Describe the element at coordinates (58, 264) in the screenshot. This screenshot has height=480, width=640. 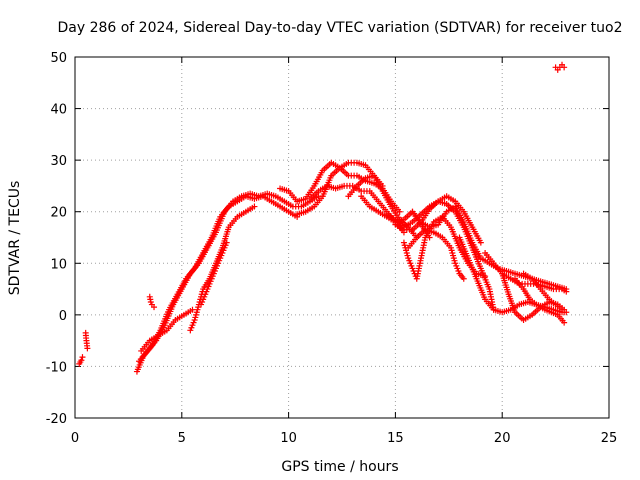
I see `y-tick-label: 10` at that location.